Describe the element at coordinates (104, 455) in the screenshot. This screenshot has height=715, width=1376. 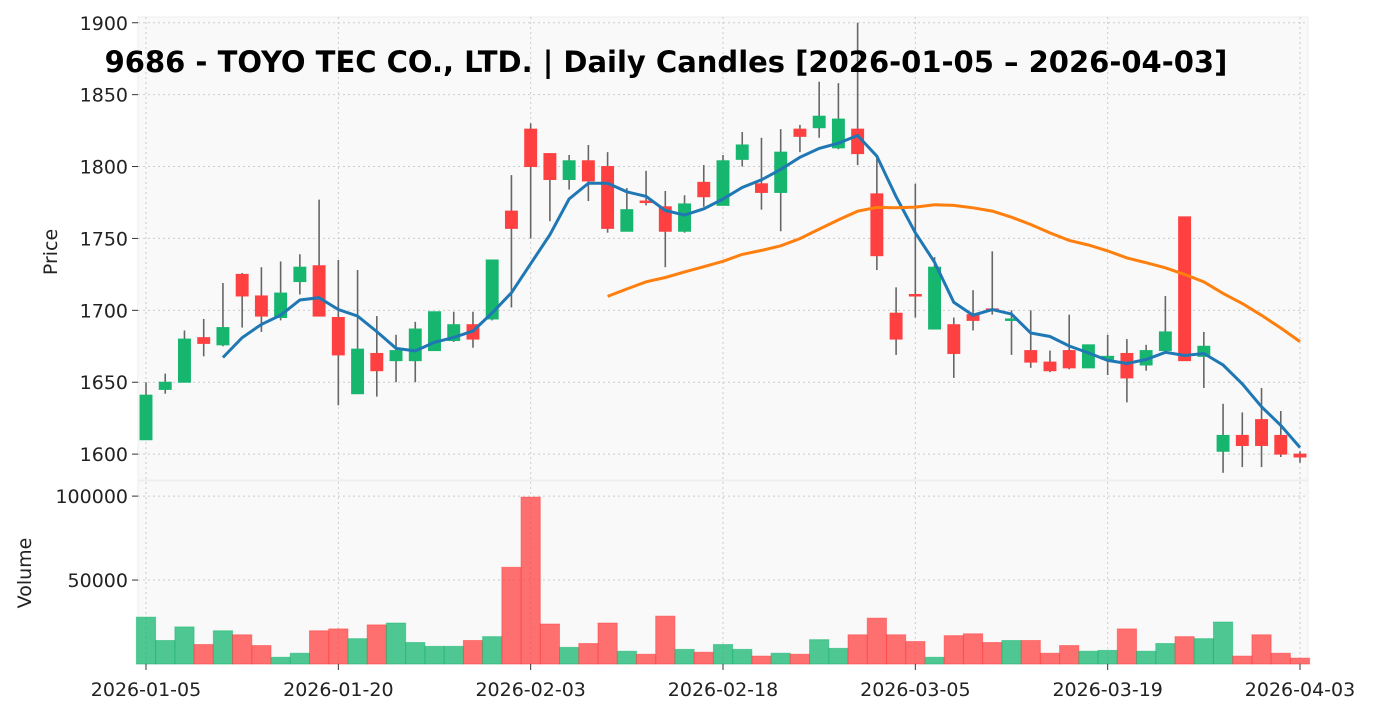
I see `price-tick-label: 1600` at that location.